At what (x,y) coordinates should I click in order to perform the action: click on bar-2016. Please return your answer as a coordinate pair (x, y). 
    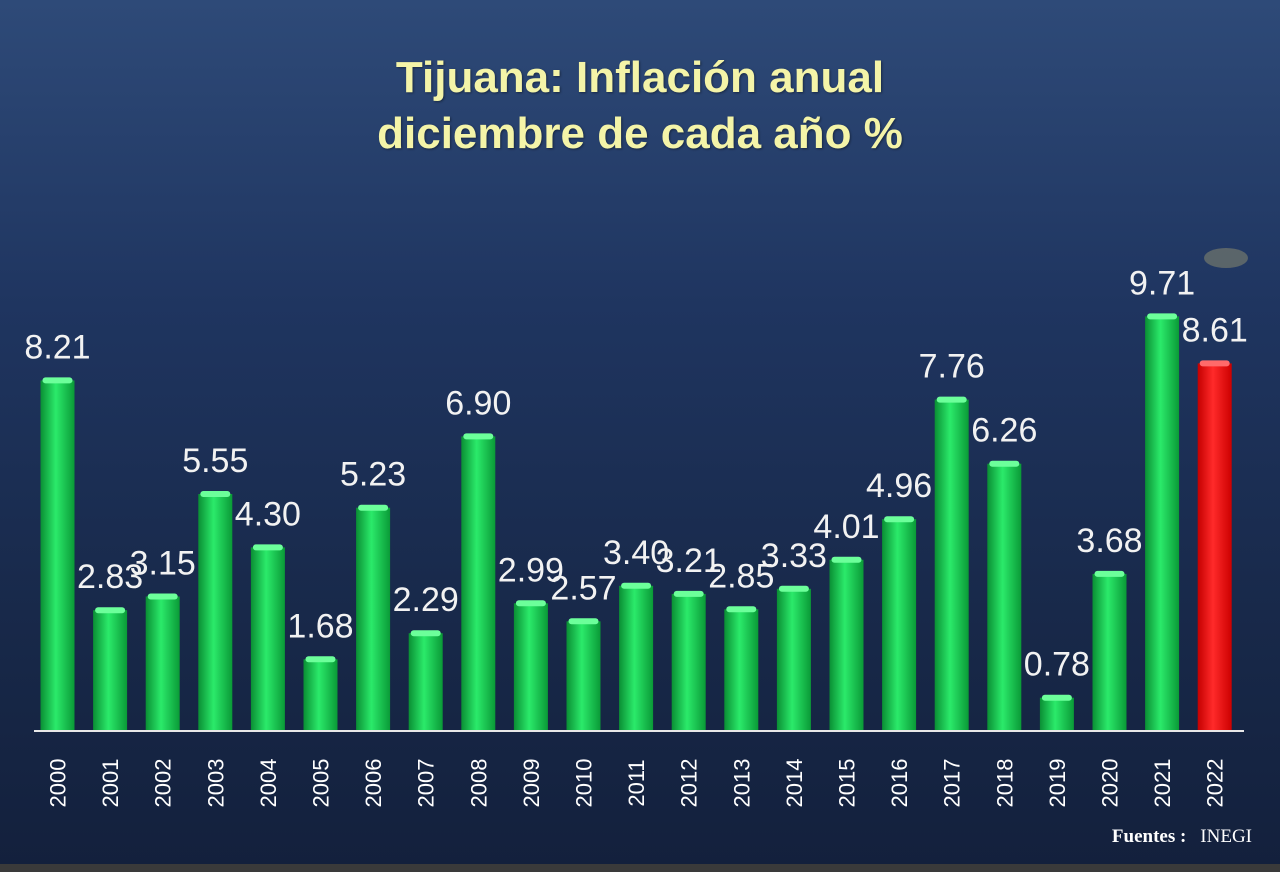
    Looking at the image, I should click on (899, 625).